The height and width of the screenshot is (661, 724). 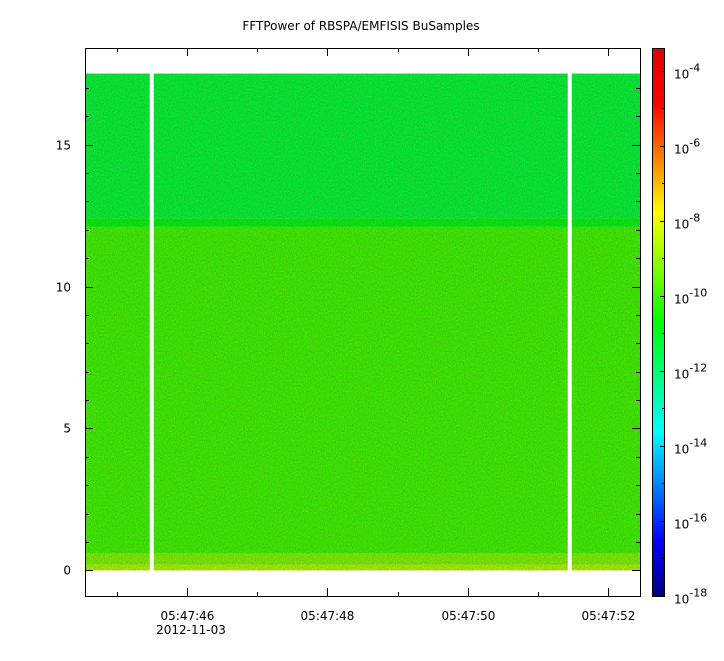 I want to click on x-tick-label: 05:47:50, so click(x=469, y=616).